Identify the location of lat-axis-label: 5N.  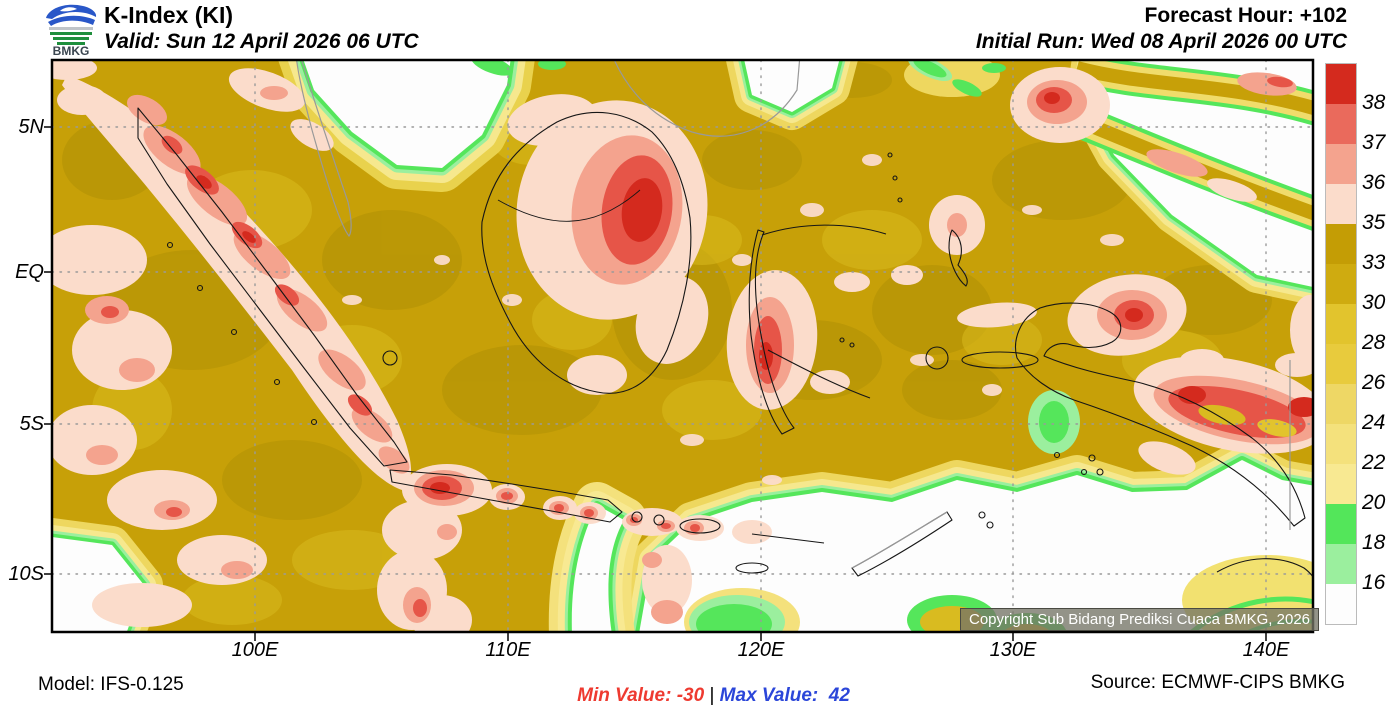
(31, 127).